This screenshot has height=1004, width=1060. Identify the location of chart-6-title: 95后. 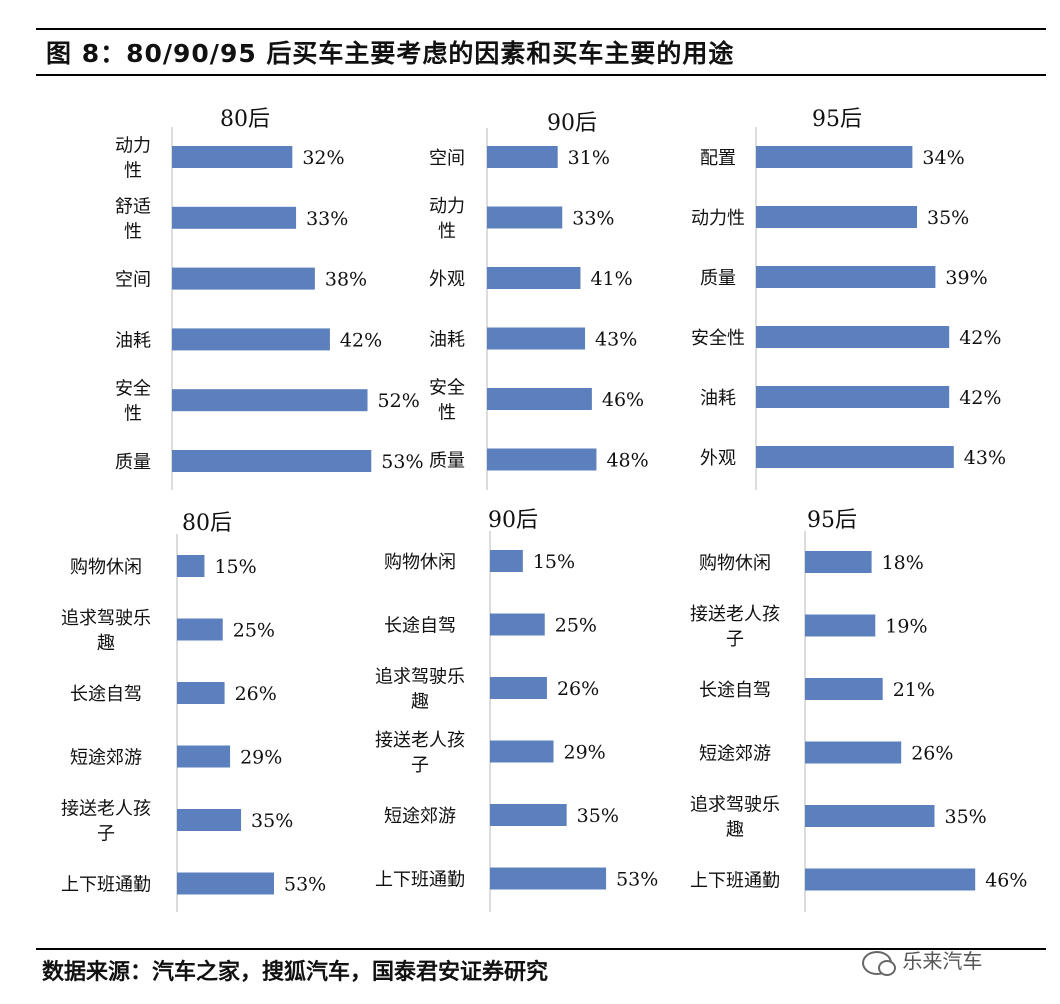
(832, 520).